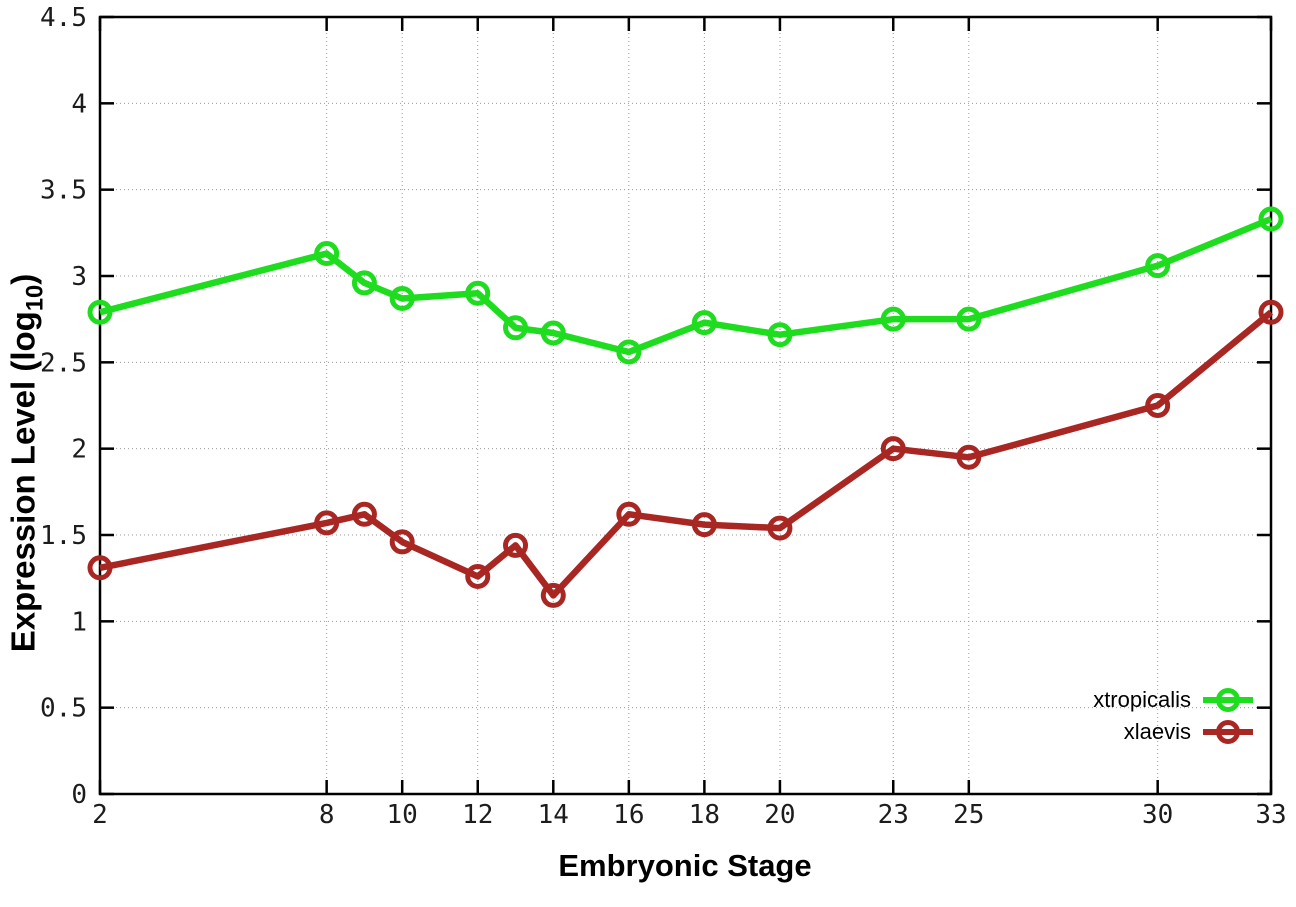 Image resolution: width=1296 pixels, height=907 pixels. I want to click on series-line-xtropicalis, so click(686, 286).